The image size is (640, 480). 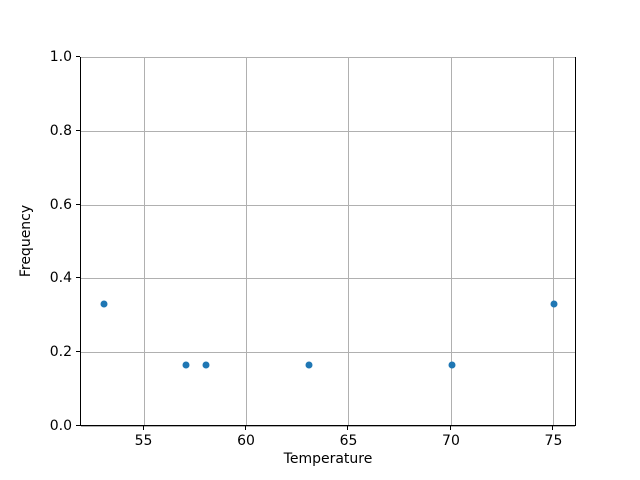 I want to click on x-tick-label: 75, so click(x=553, y=441).